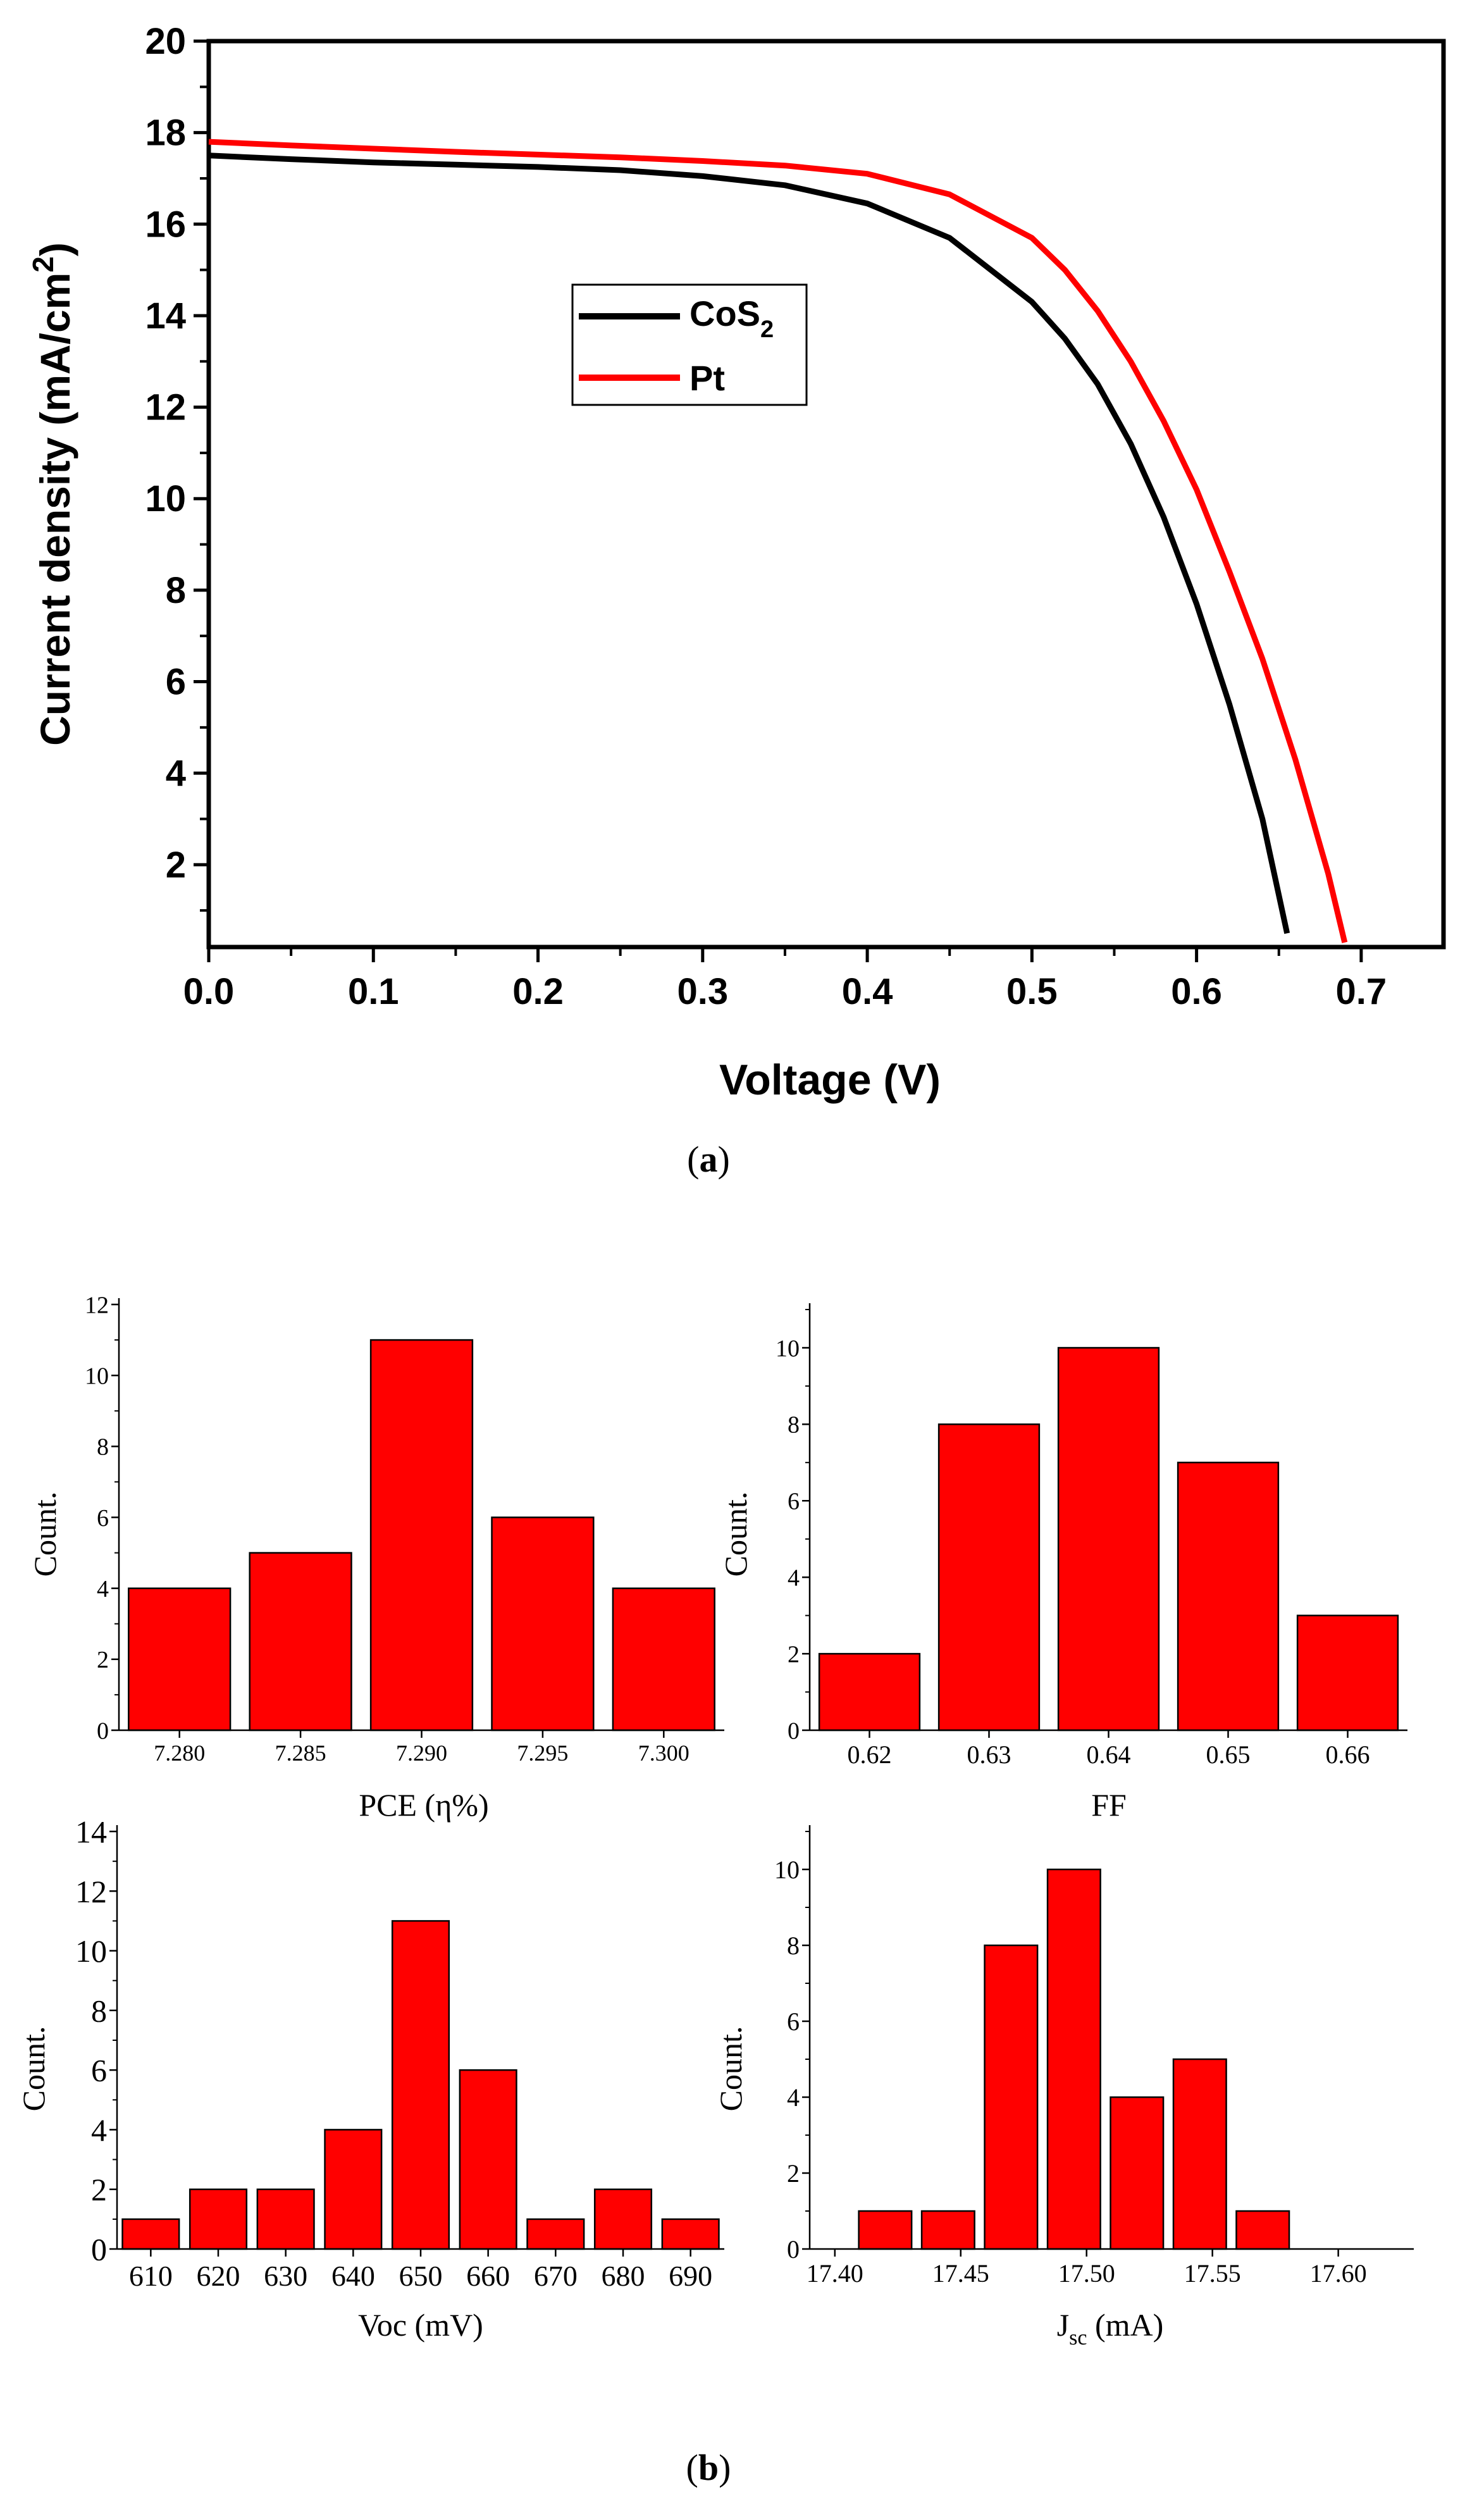 The height and width of the screenshot is (2509, 1484). I want to click on jv-y-tick-label: 6, so click(176, 682).